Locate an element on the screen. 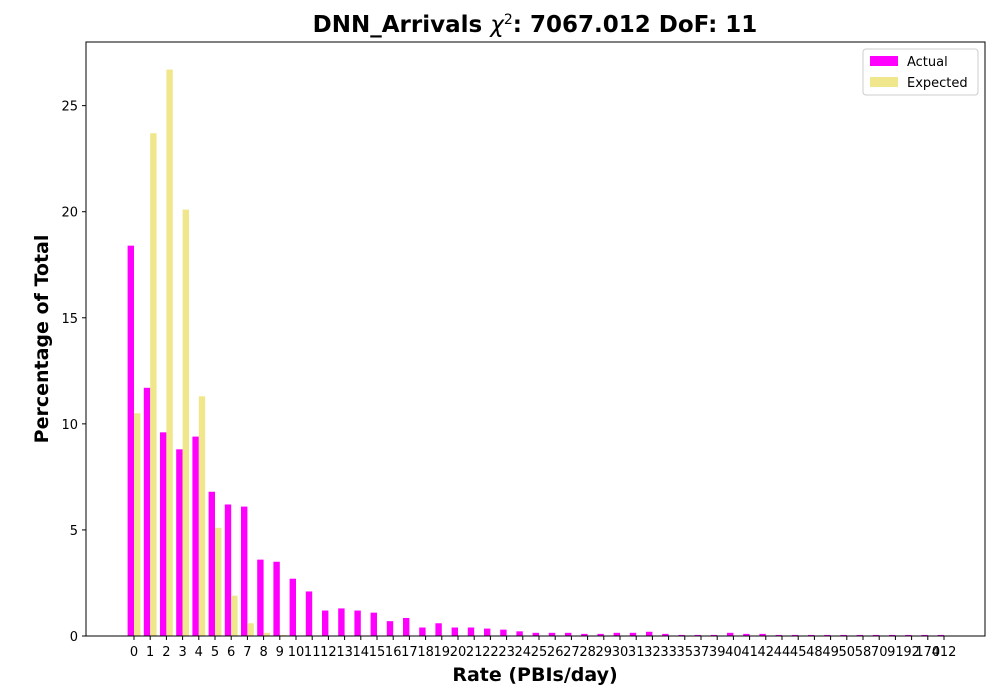  y-axis-label: Percentage of Total is located at coordinates (42, 339).